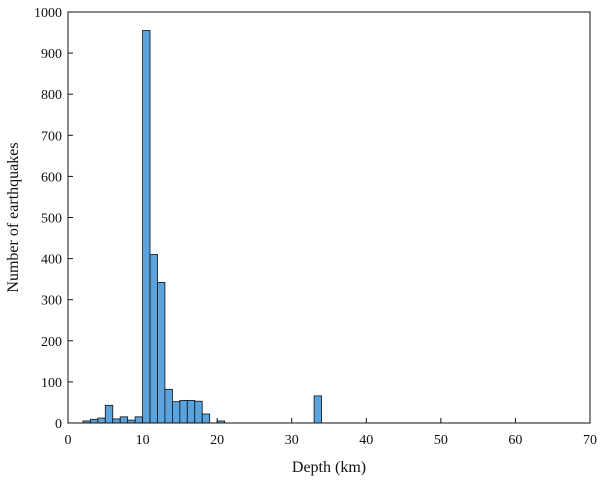  What do you see at coordinates (51, 219) in the screenshot?
I see `y-tick-label: 500` at bounding box center [51, 219].